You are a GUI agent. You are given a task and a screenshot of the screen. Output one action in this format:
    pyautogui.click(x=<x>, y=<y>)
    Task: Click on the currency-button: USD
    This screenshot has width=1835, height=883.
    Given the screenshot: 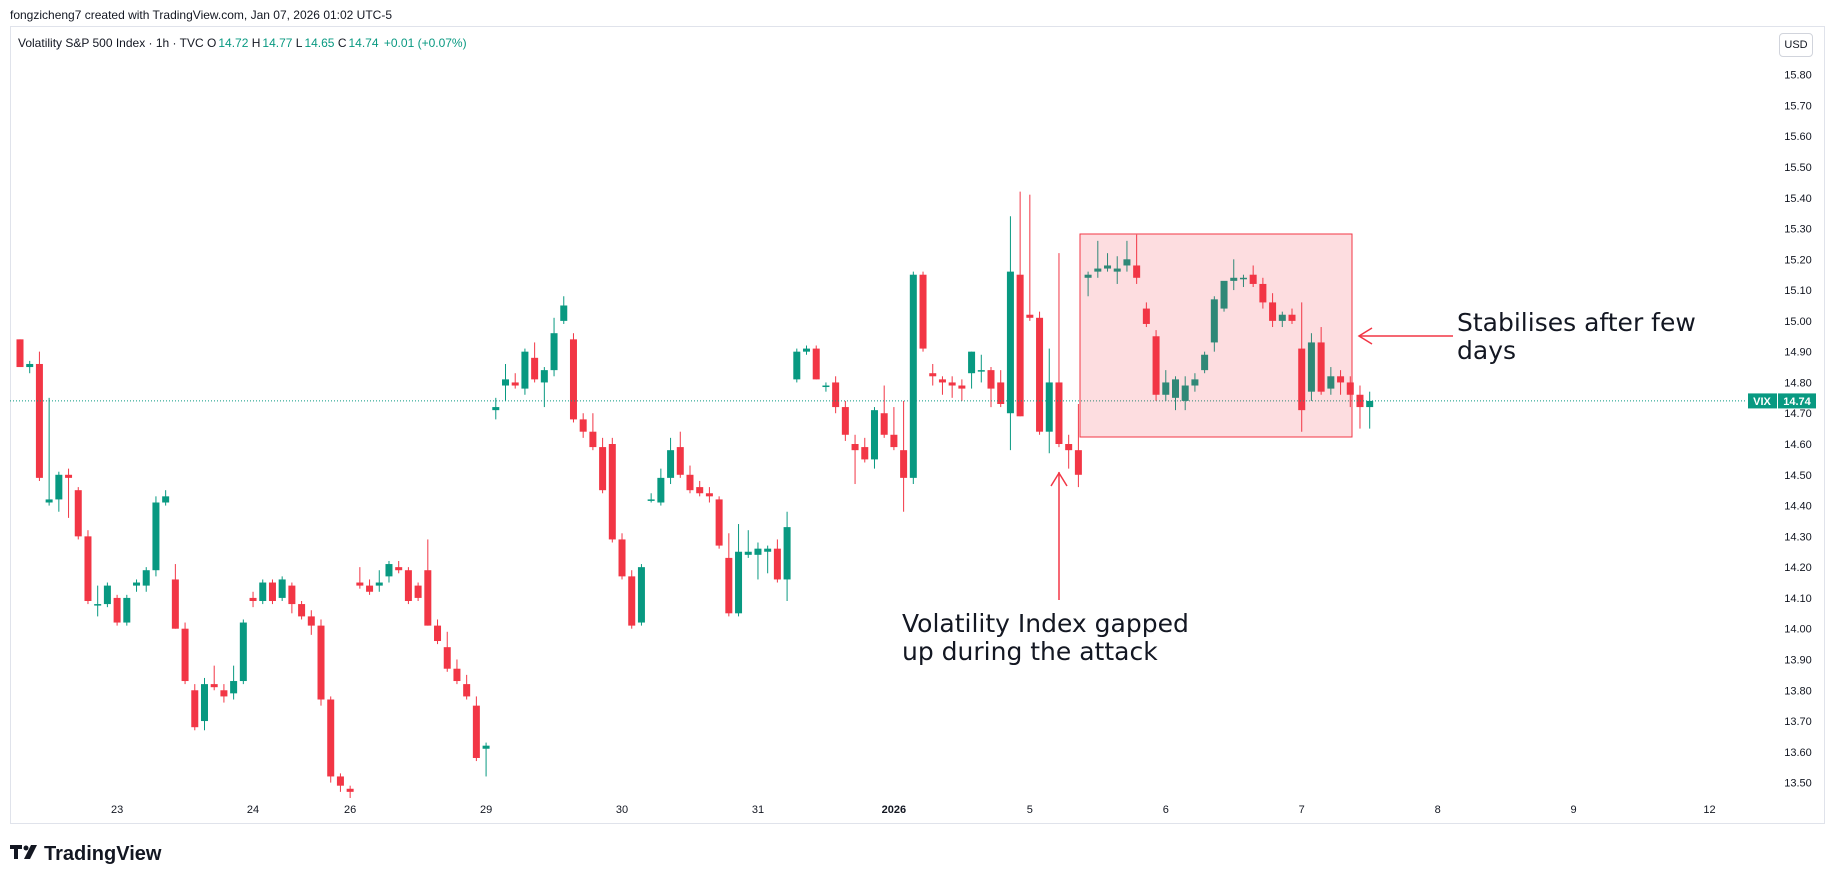 What is the action you would take?
    pyautogui.click(x=1796, y=45)
    